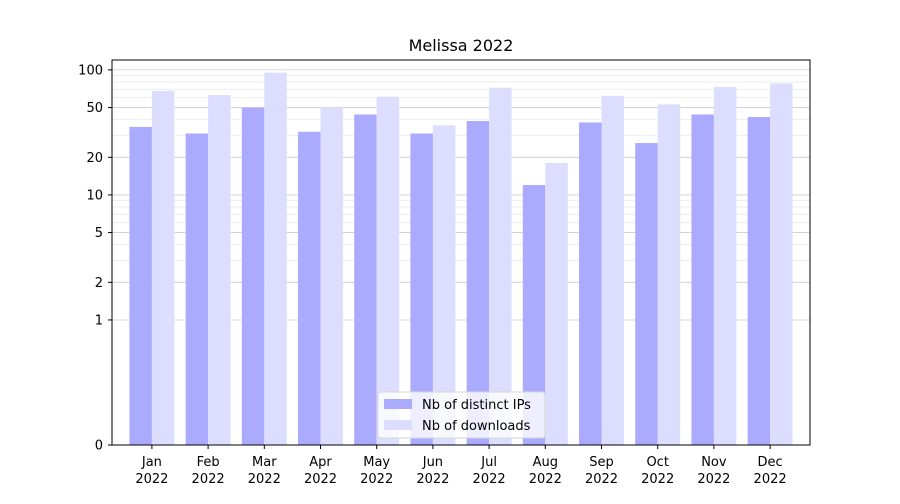  I want to click on legend-box, so click(461, 415).